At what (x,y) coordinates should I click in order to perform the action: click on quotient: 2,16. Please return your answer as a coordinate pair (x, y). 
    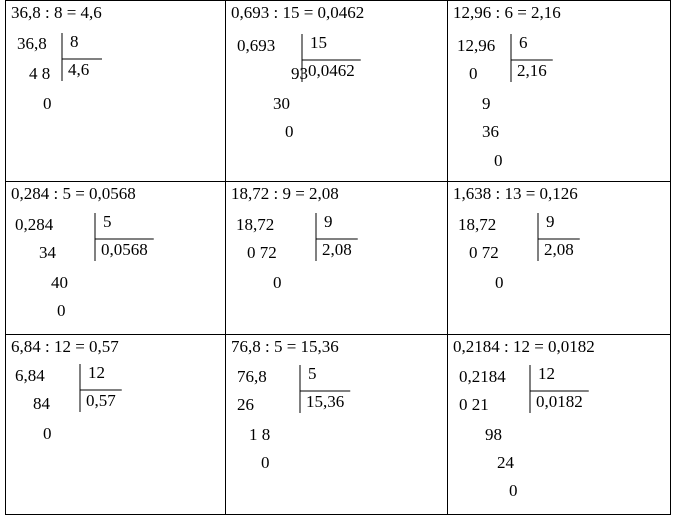
    Looking at the image, I should click on (532, 70).